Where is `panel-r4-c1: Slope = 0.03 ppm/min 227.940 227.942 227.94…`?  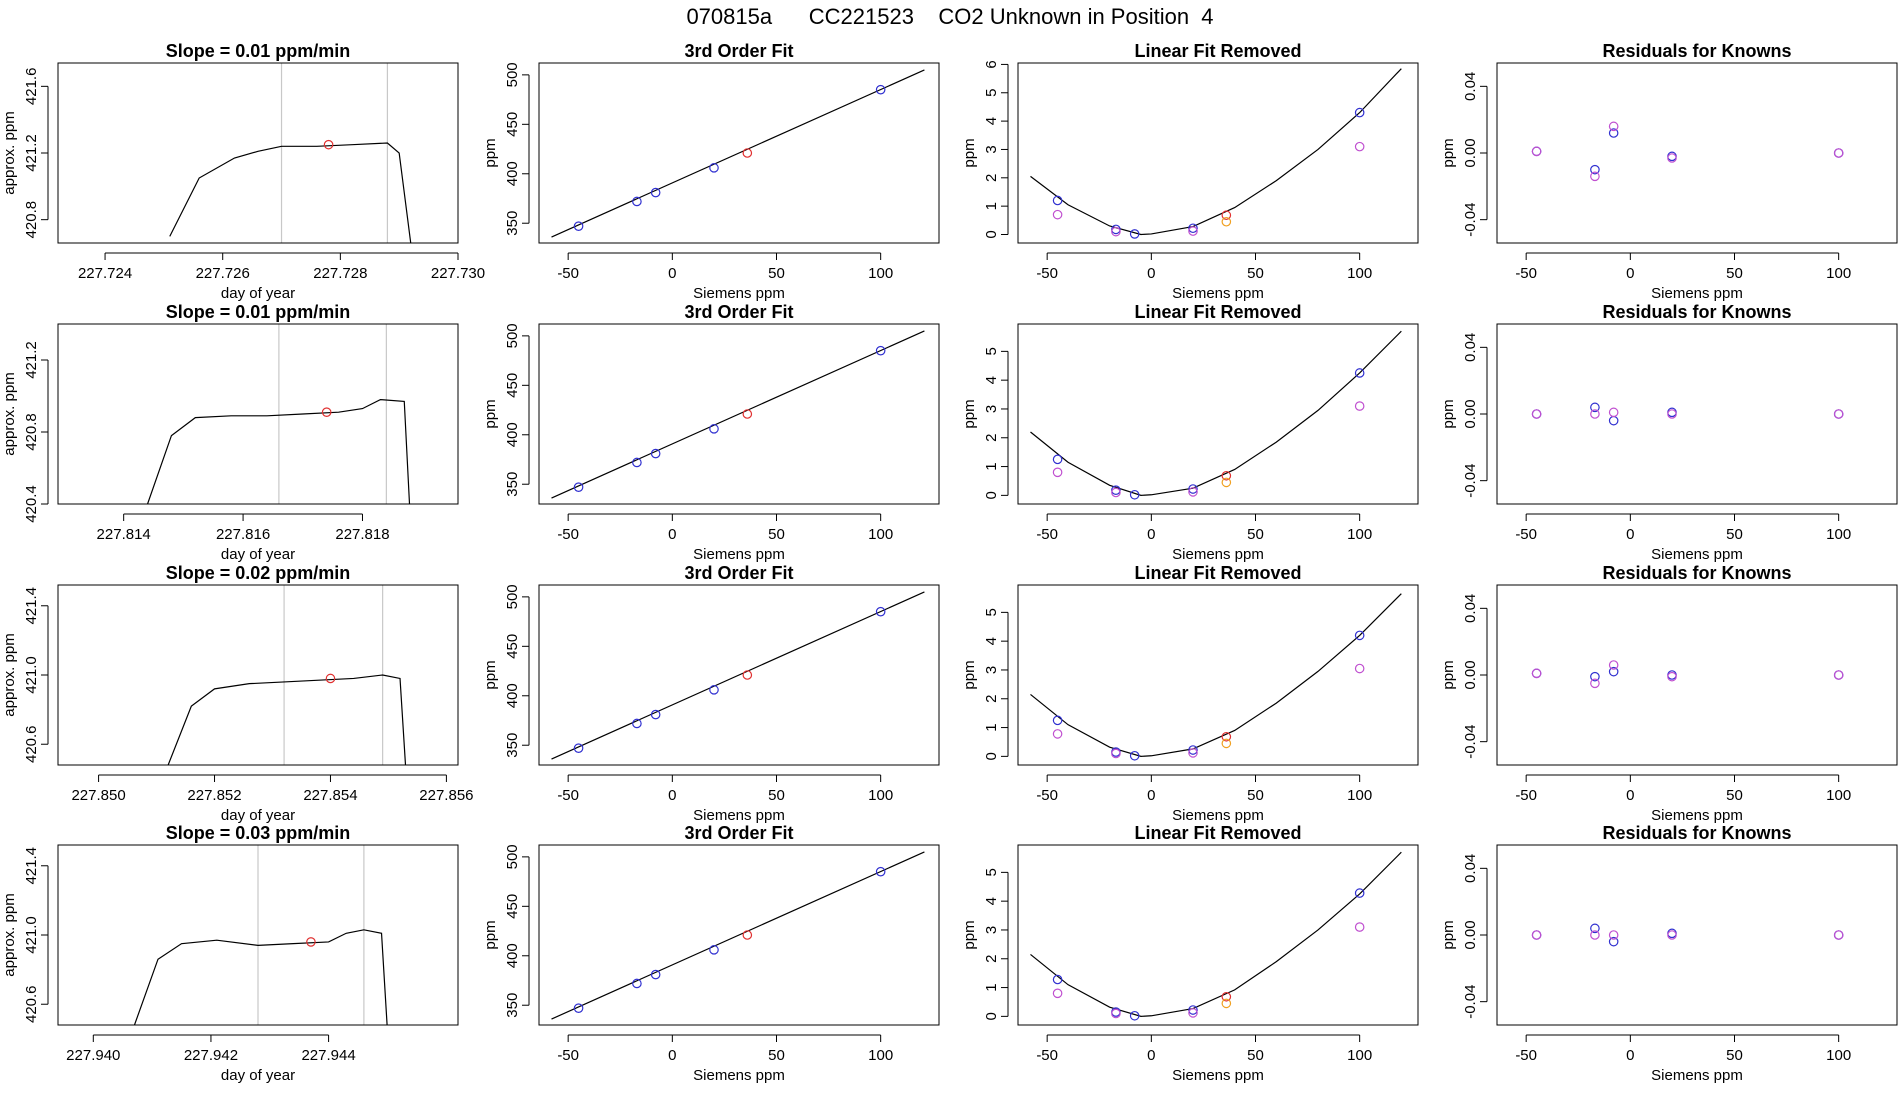 panel-r4-c1: Slope = 0.03 ppm/min 227.940 227.942 227.94… is located at coordinates (230, 953).